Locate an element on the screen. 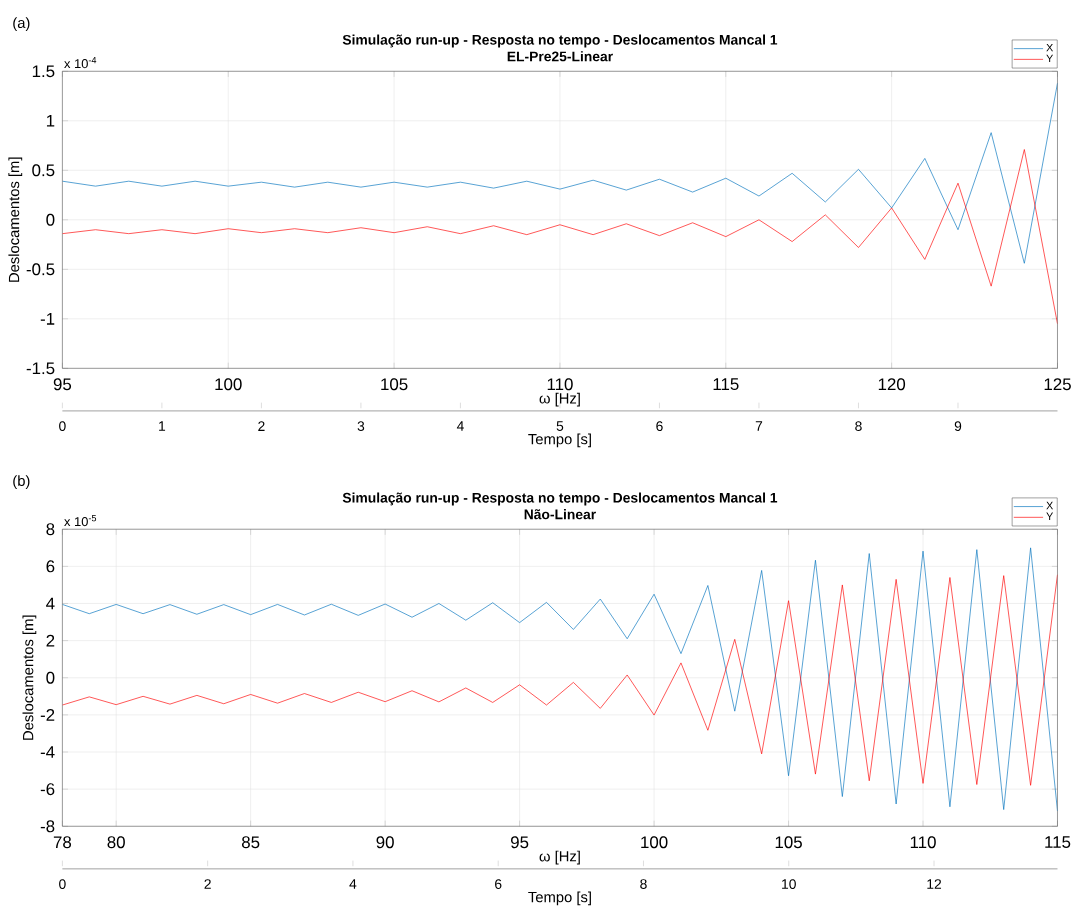  y-tick-label: 6 is located at coordinates (50, 566).